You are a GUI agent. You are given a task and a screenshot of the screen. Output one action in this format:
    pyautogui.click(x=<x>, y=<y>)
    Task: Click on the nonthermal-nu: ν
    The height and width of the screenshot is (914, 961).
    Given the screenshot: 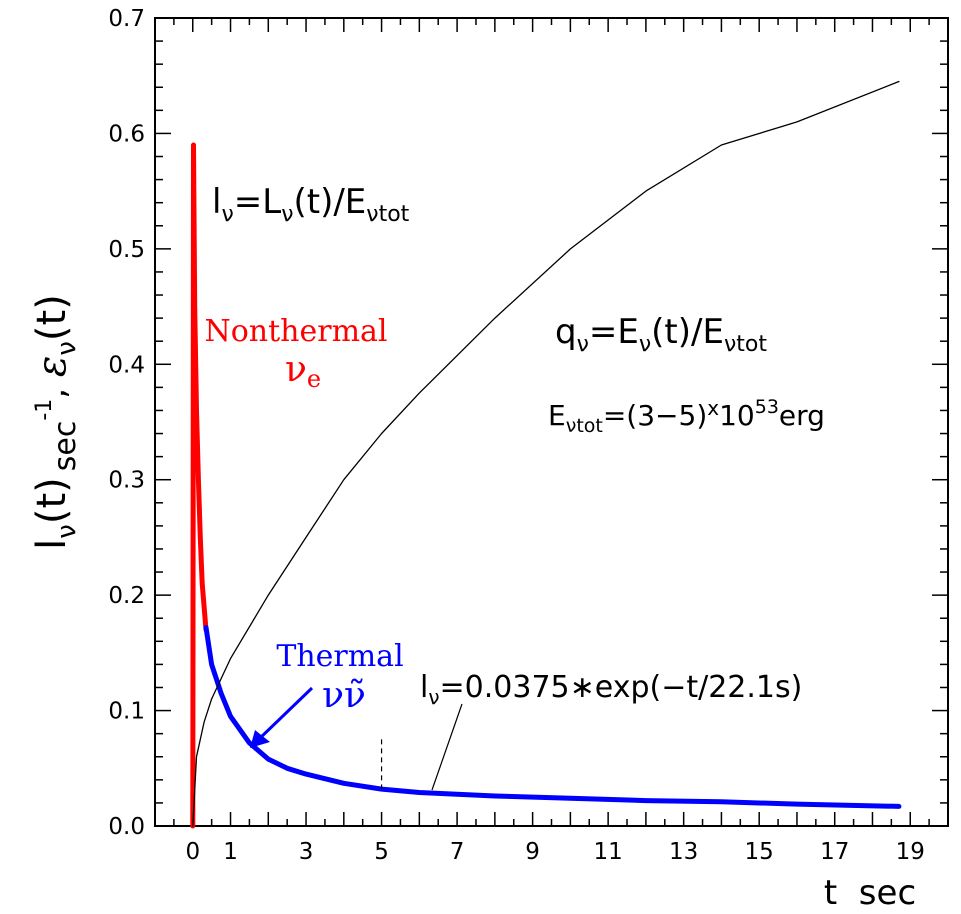 What is the action you would take?
    pyautogui.click(x=296, y=369)
    